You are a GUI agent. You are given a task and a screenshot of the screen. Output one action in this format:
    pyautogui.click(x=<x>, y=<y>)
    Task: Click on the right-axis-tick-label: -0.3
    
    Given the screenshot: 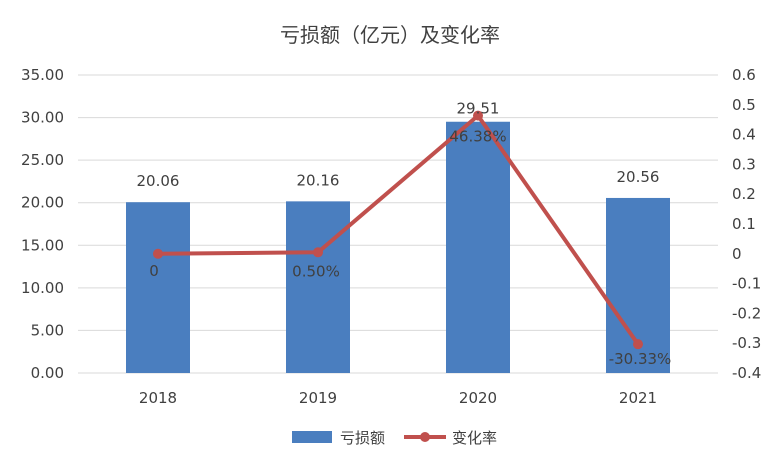 What is the action you would take?
    pyautogui.click(x=746, y=343)
    